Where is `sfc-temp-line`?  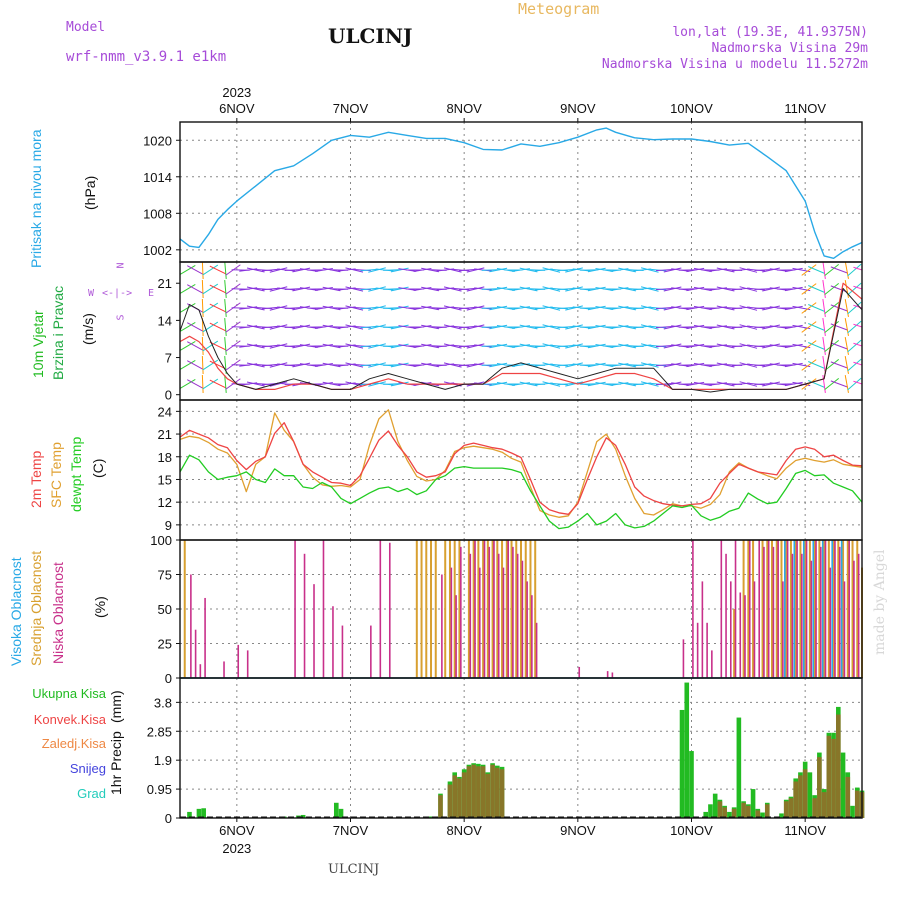
sfc-temp-line is located at coordinates (521, 463).